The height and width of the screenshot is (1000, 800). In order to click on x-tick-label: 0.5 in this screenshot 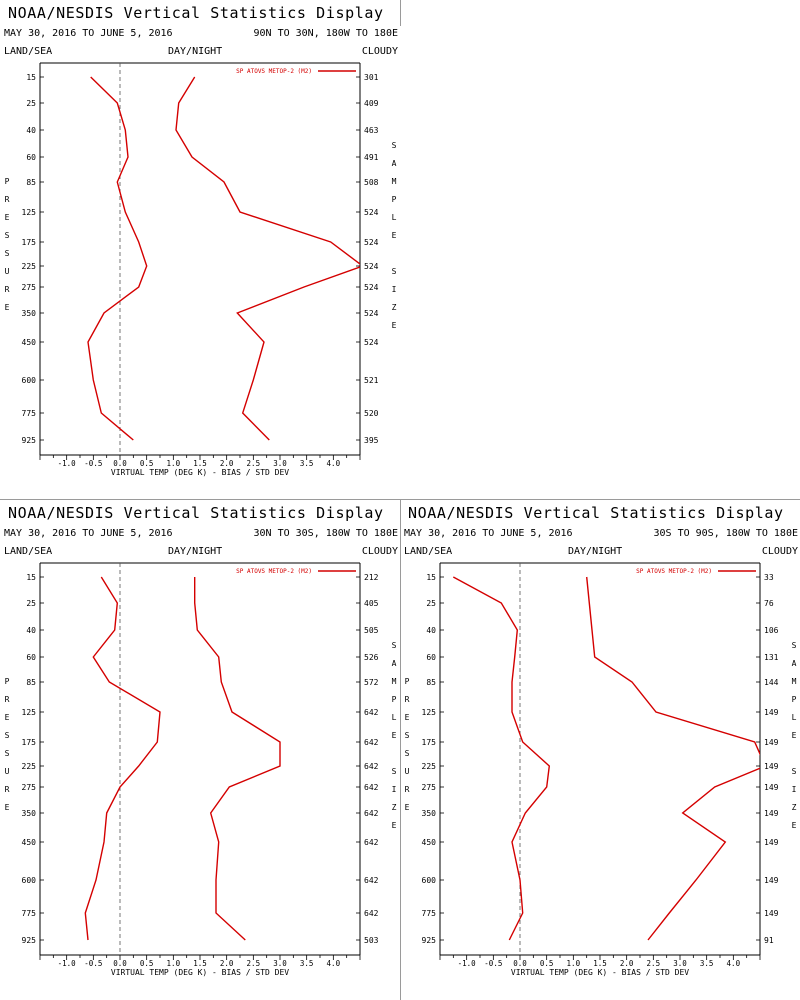, I will do `click(547, 963)`.